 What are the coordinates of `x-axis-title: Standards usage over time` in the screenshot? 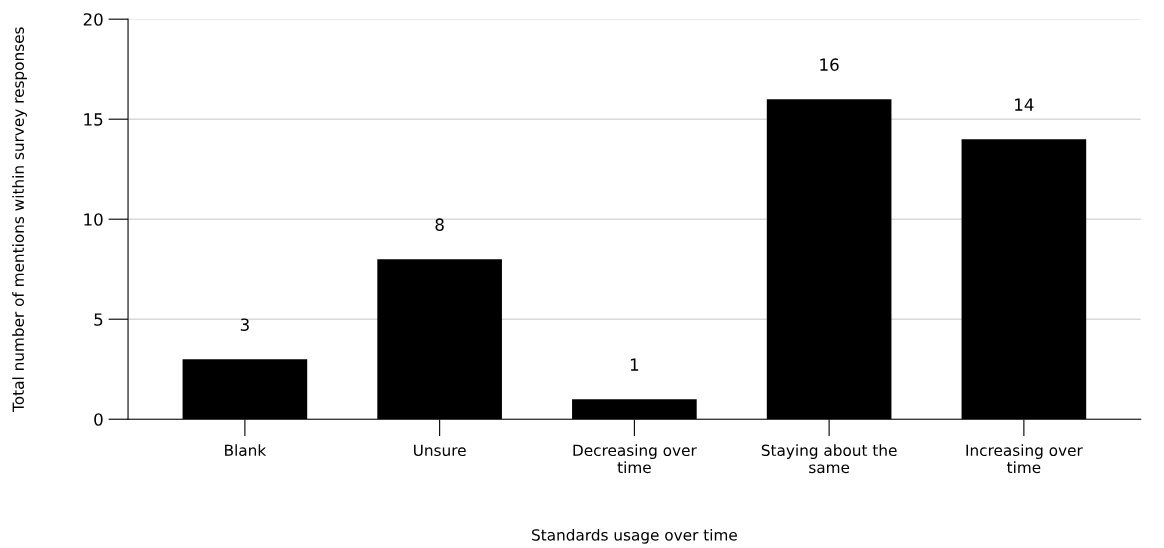 It's located at (634, 536).